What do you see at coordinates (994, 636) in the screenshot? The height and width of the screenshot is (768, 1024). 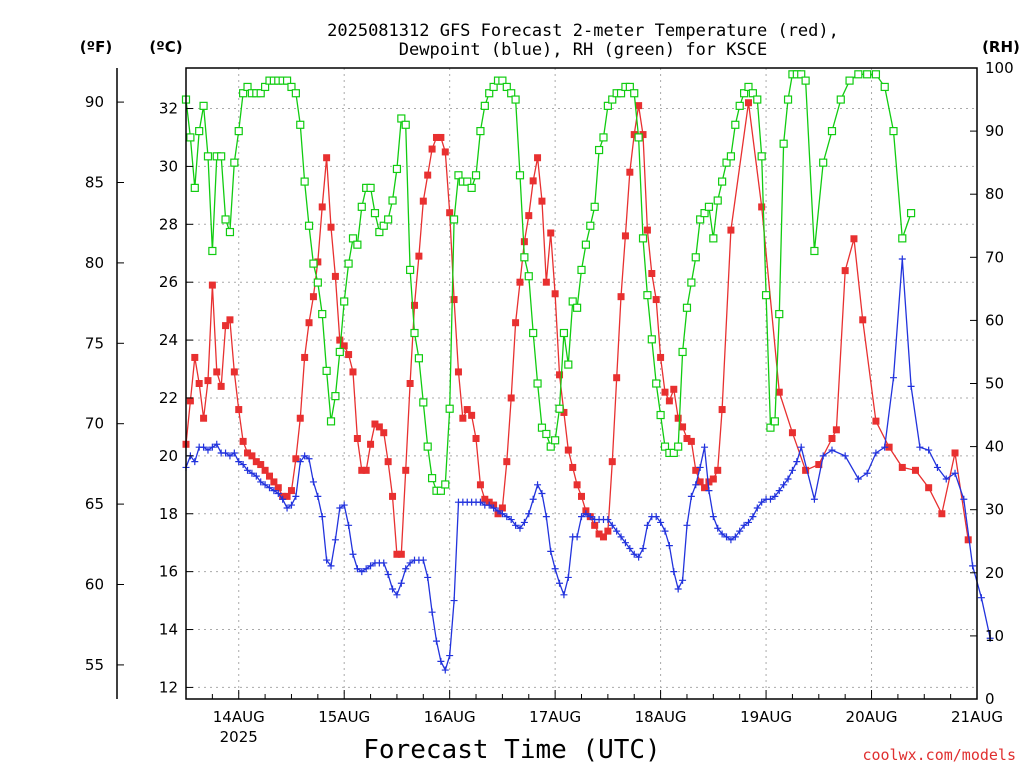 I see `rh-tick-label: 10` at bounding box center [994, 636].